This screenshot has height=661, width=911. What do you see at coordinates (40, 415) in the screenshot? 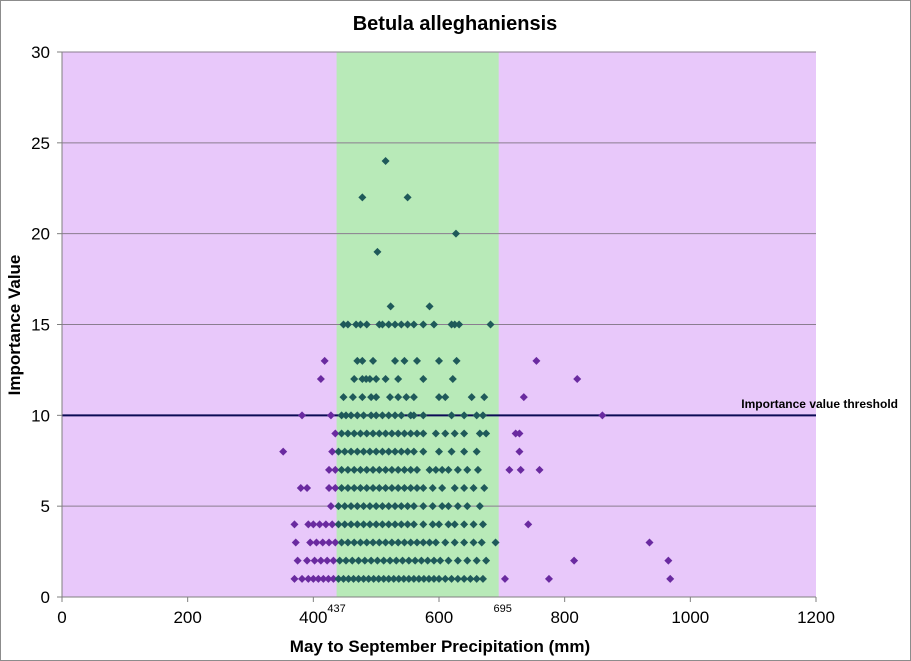
I see `y-tick-label: 10` at bounding box center [40, 415].